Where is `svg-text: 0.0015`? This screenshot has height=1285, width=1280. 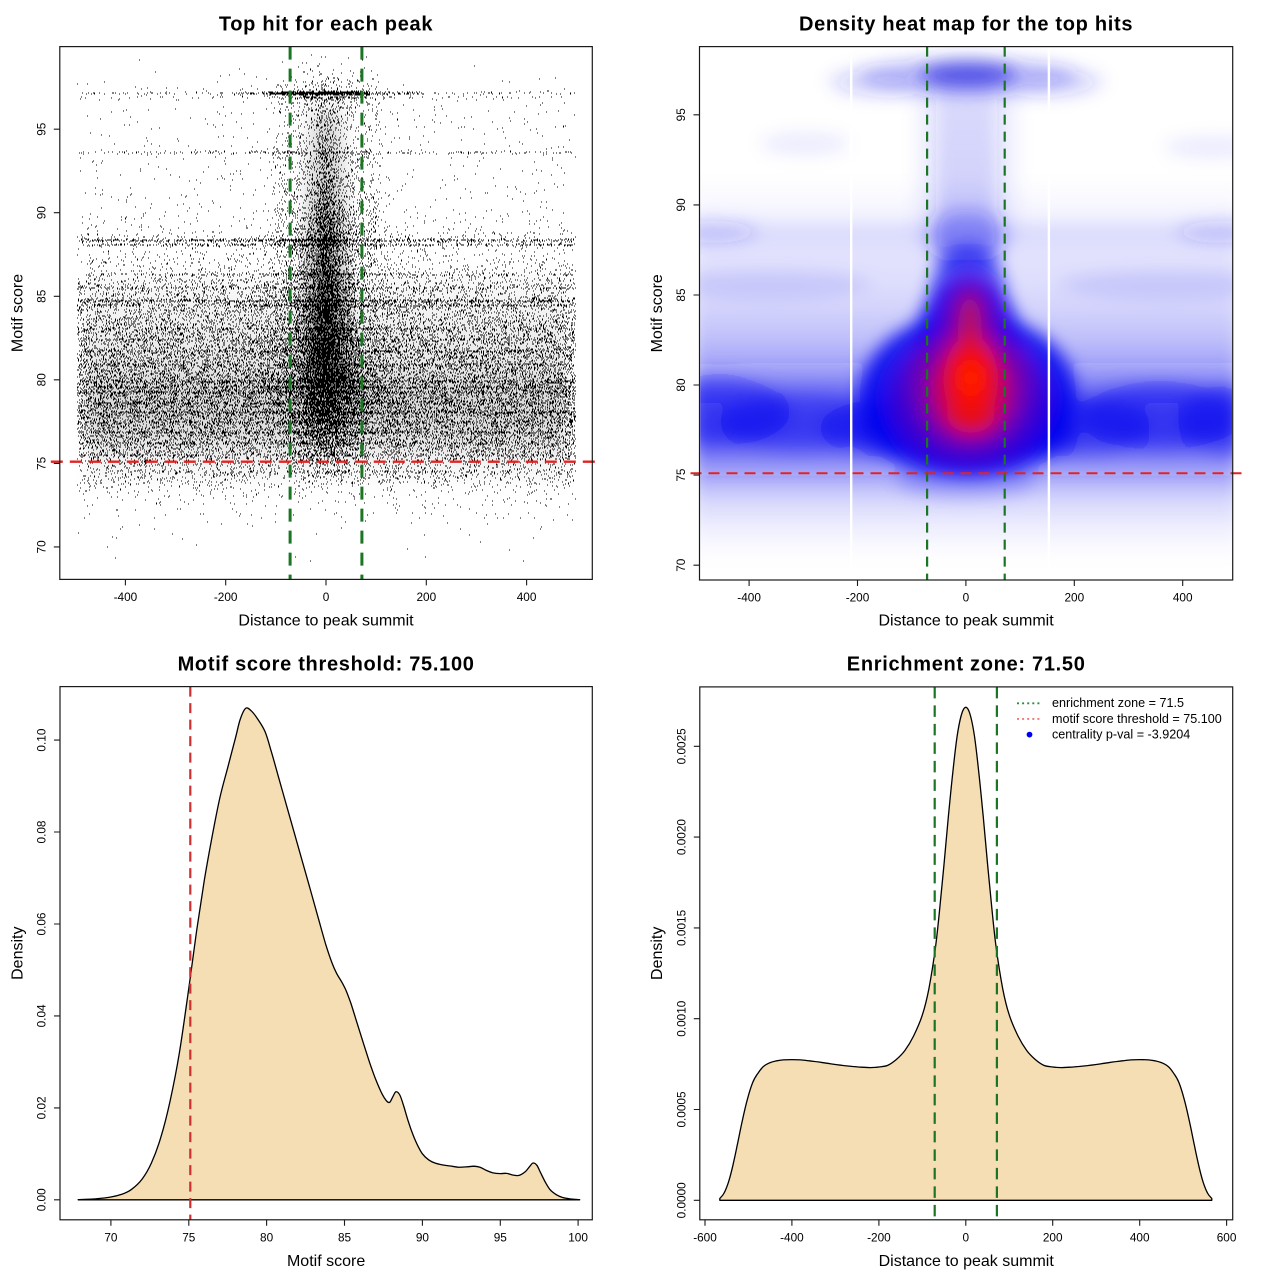
svg-text: 0.0015 is located at coordinates (681, 927).